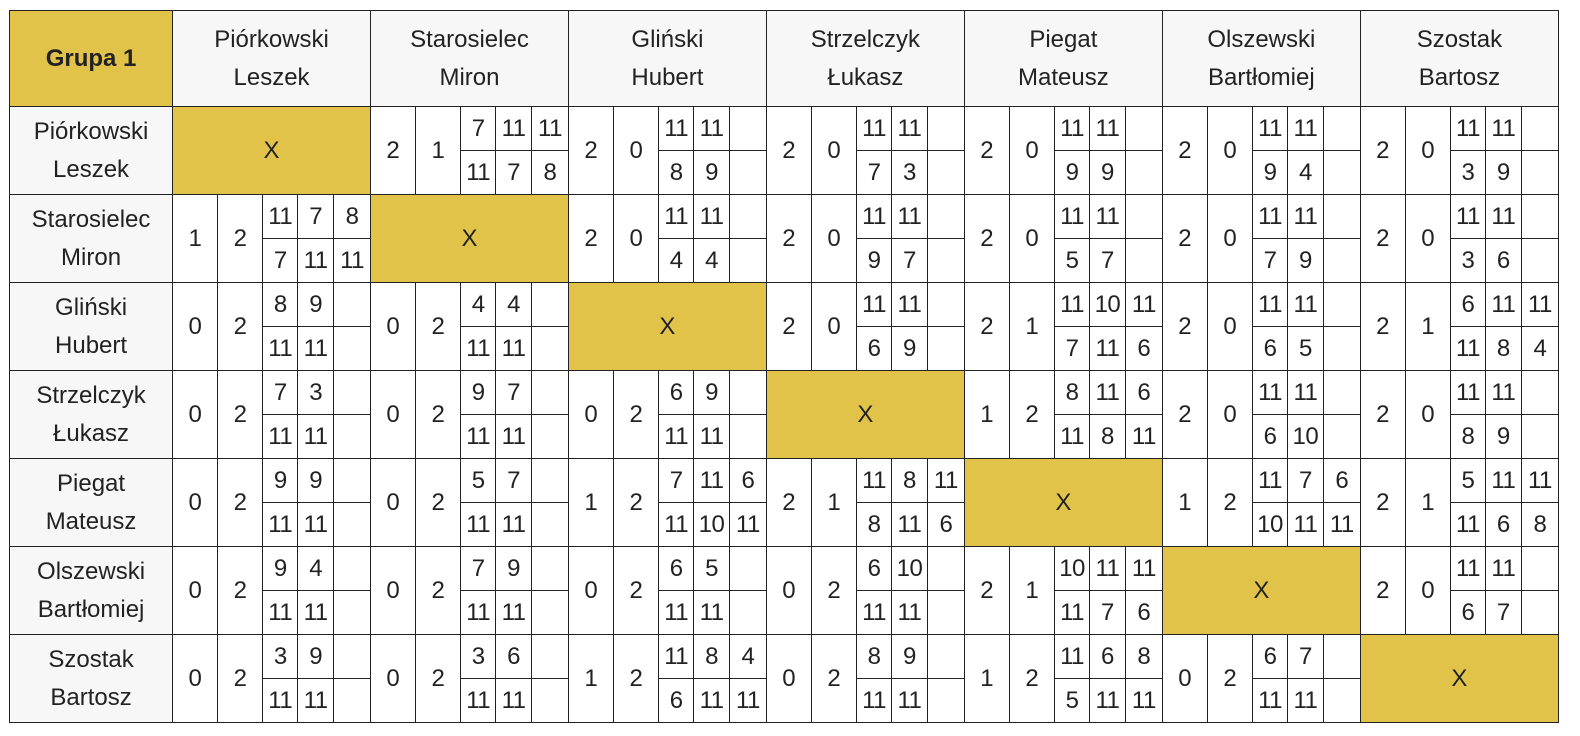 This screenshot has height=736, width=1580. I want to click on set-score-opponent: 5, so click(1305, 348).